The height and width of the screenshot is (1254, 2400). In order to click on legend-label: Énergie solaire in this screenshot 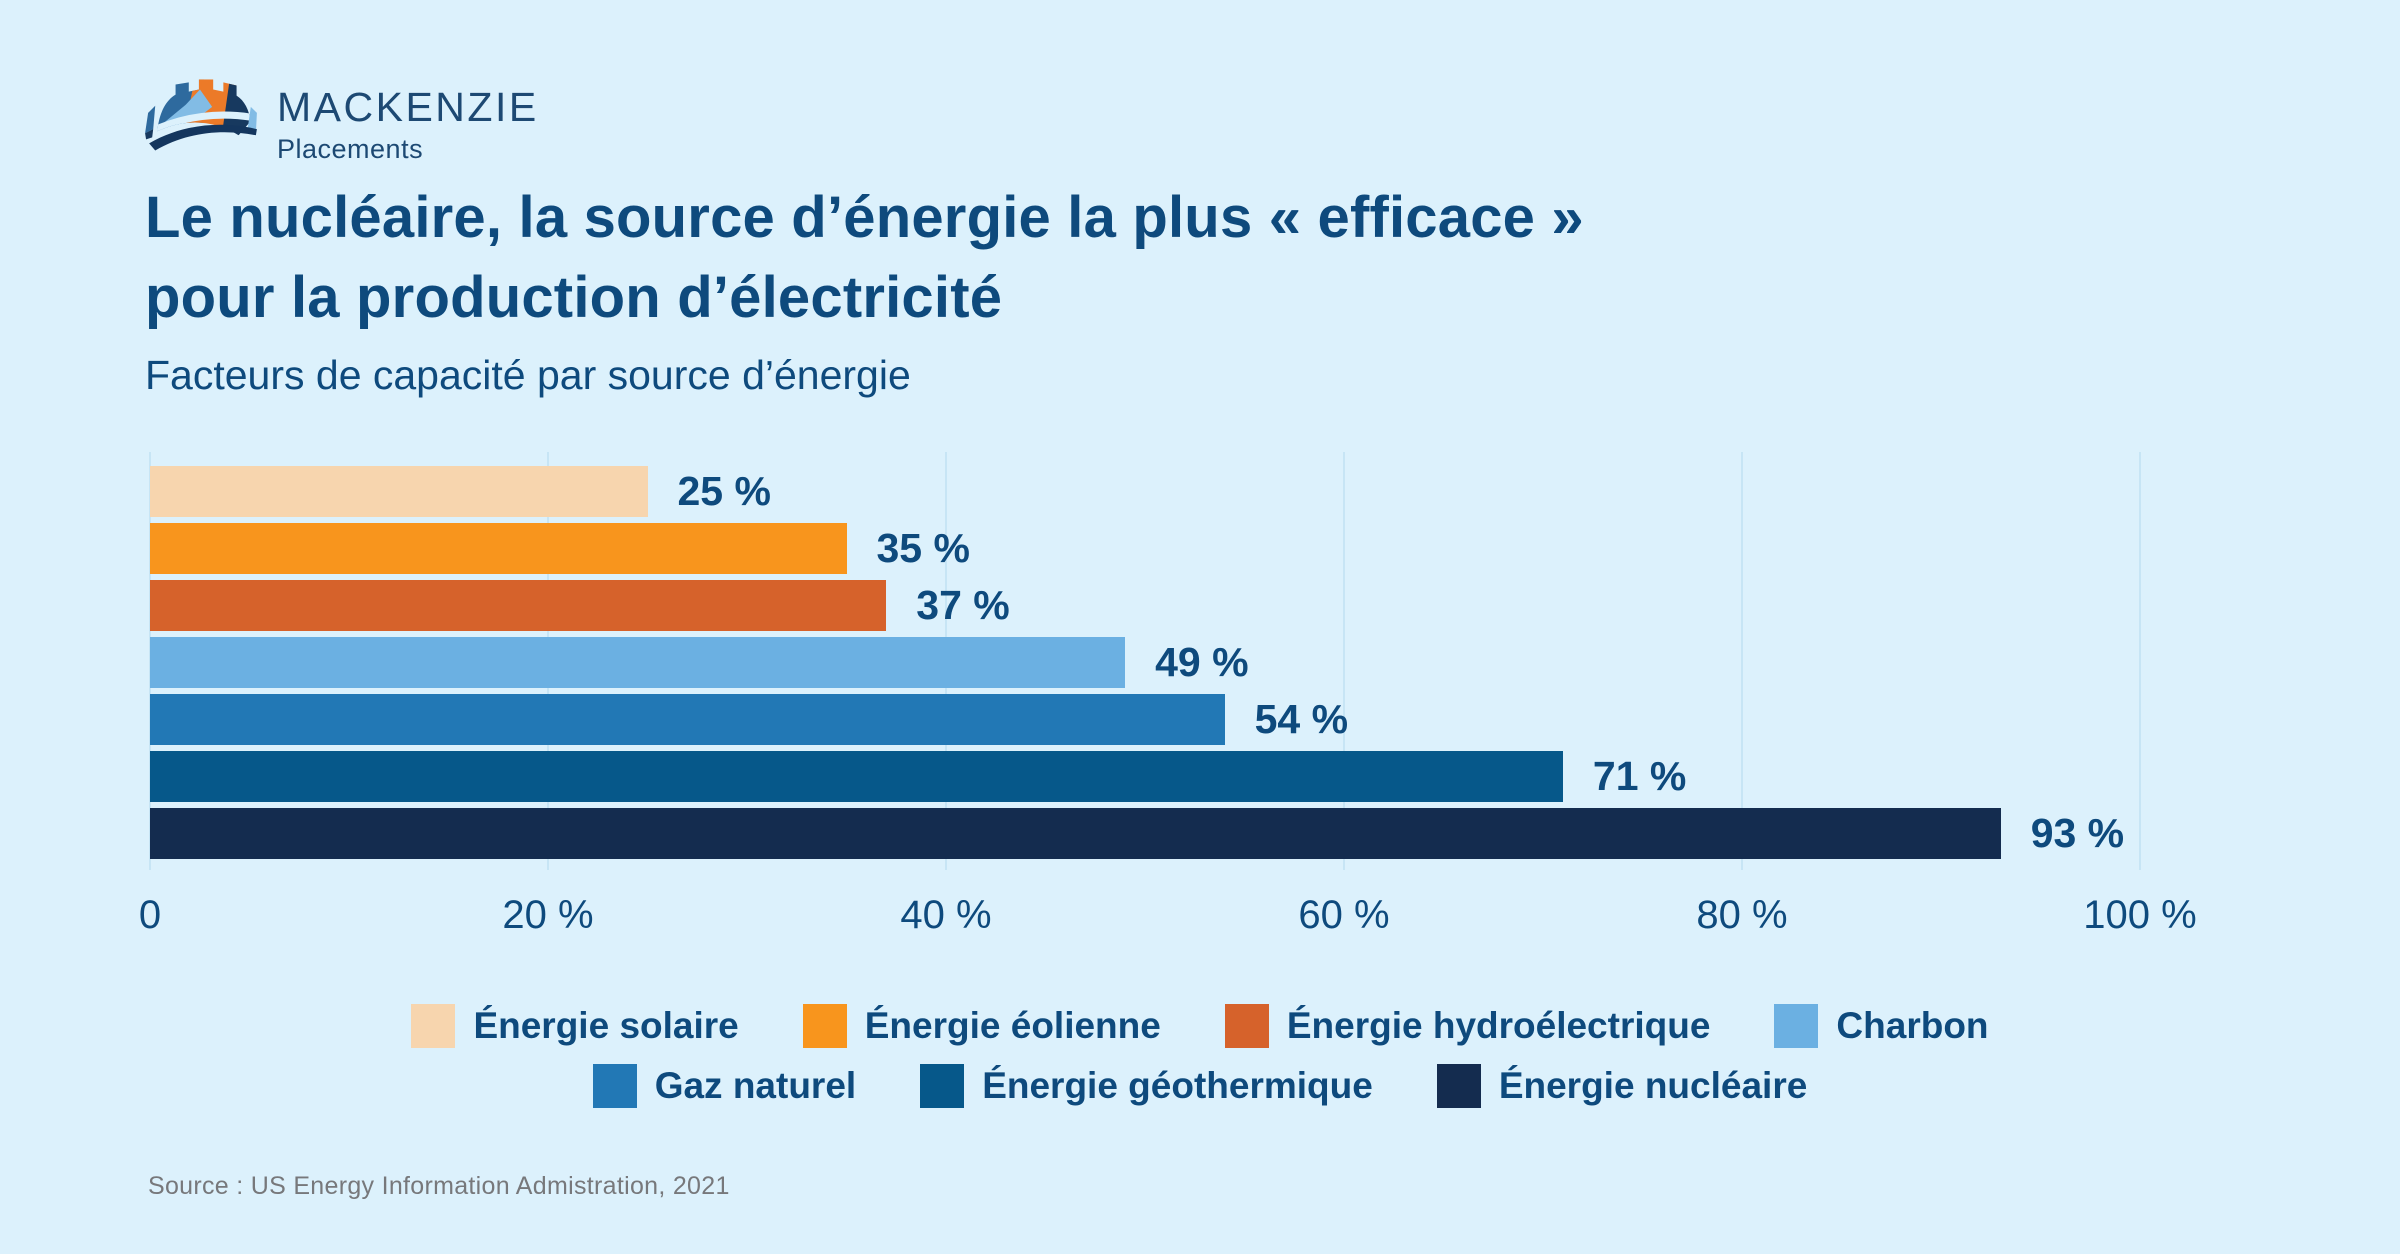, I will do `click(606, 1025)`.